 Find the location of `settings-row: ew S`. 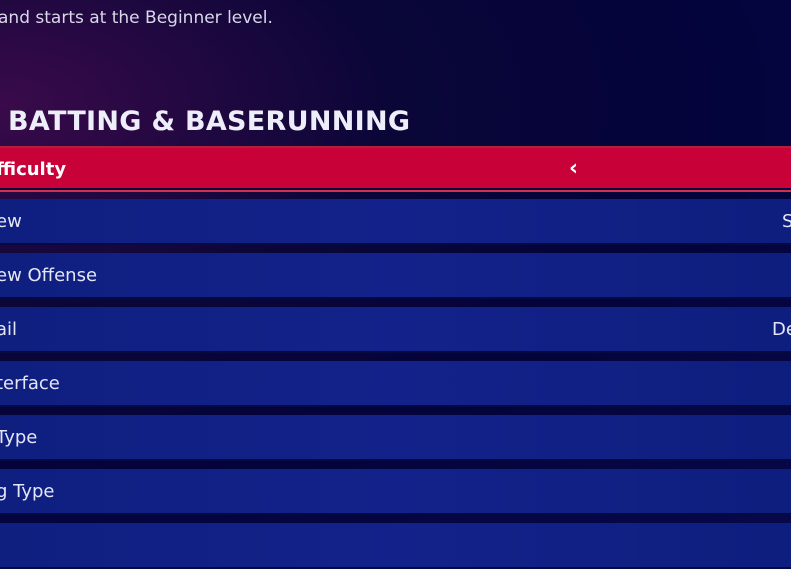

settings-row: ew S is located at coordinates (395, 222).